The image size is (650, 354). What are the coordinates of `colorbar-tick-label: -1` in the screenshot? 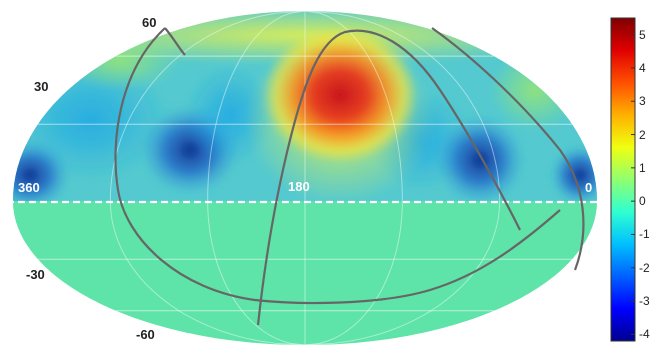 It's located at (644, 234).